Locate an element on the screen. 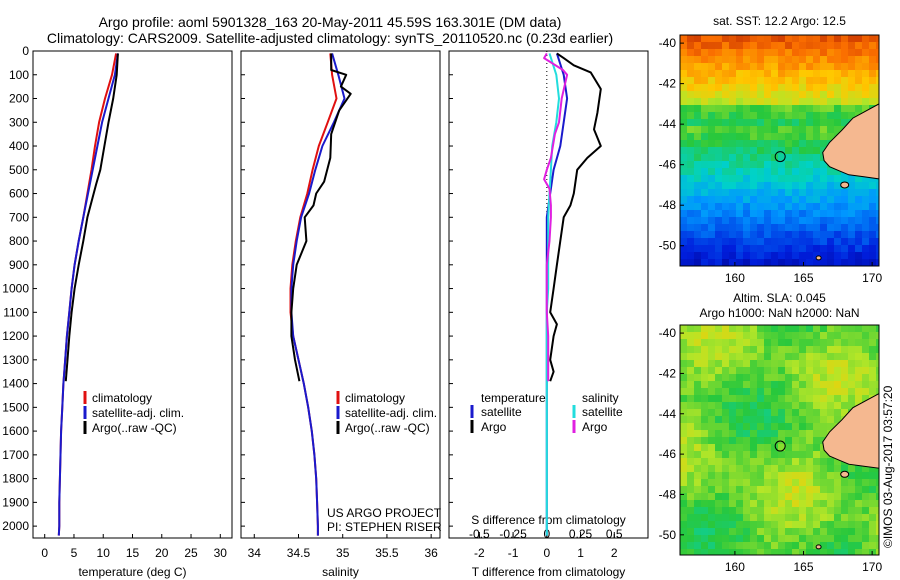 The height and width of the screenshot is (580, 900). y-tick-label: 800 is located at coordinates (19, 241).